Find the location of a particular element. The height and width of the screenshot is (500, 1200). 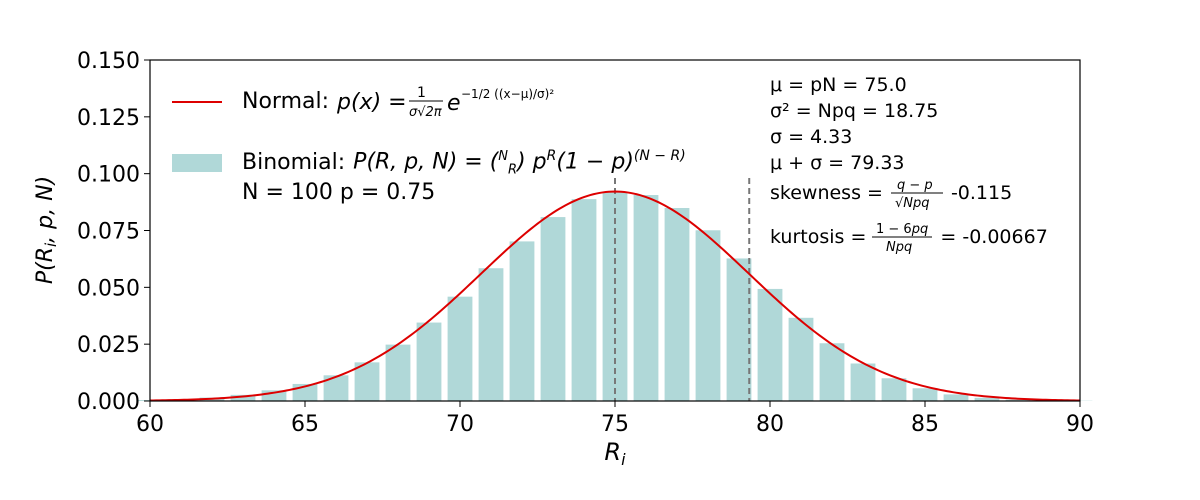

svg-text: 1 is located at coordinates (421, 93).